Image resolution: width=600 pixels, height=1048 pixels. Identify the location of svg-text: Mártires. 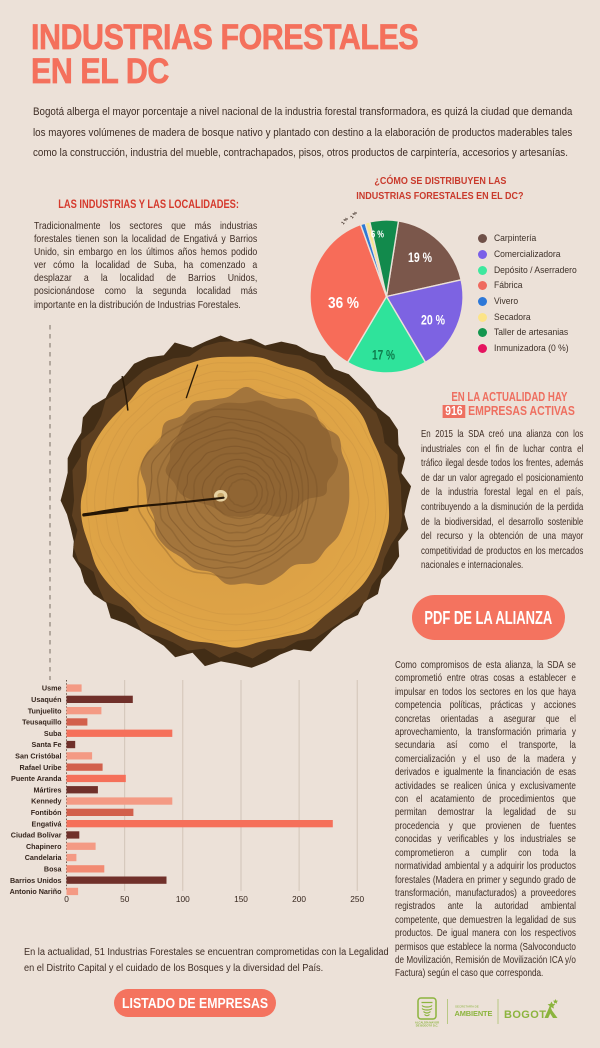
(48, 789).